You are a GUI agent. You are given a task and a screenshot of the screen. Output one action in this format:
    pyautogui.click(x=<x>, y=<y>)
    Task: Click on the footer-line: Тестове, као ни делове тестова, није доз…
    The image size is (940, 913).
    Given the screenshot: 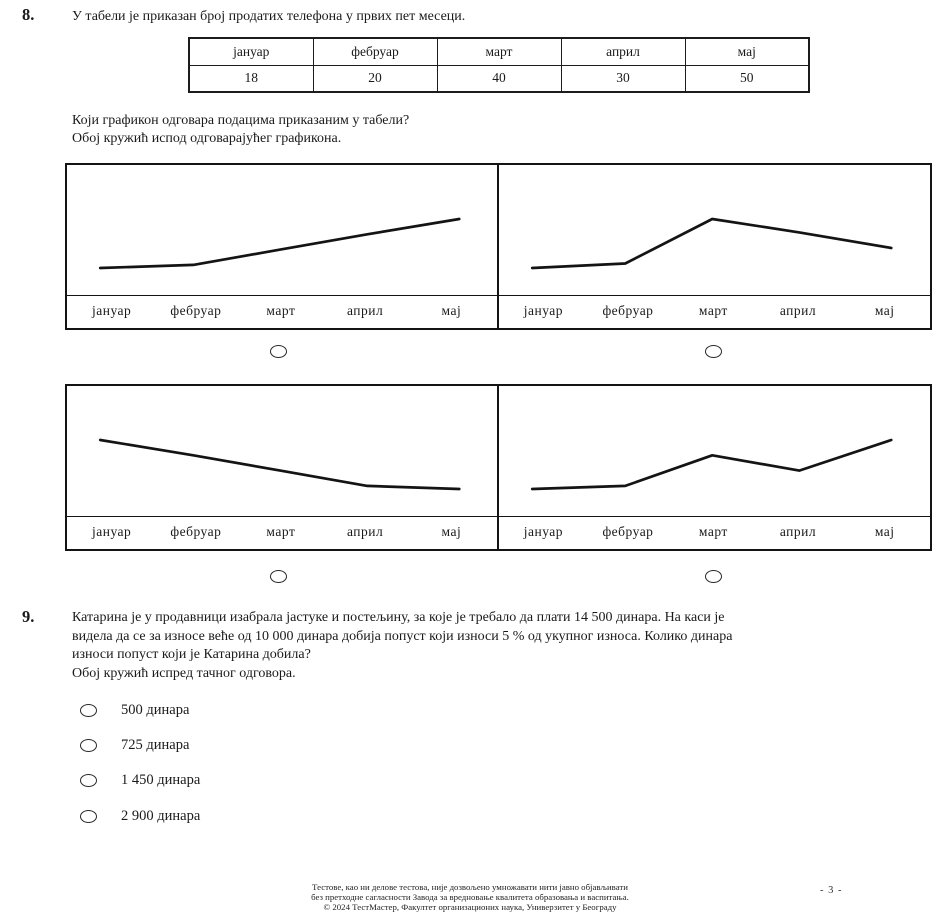 What is the action you would take?
    pyautogui.click(x=470, y=887)
    